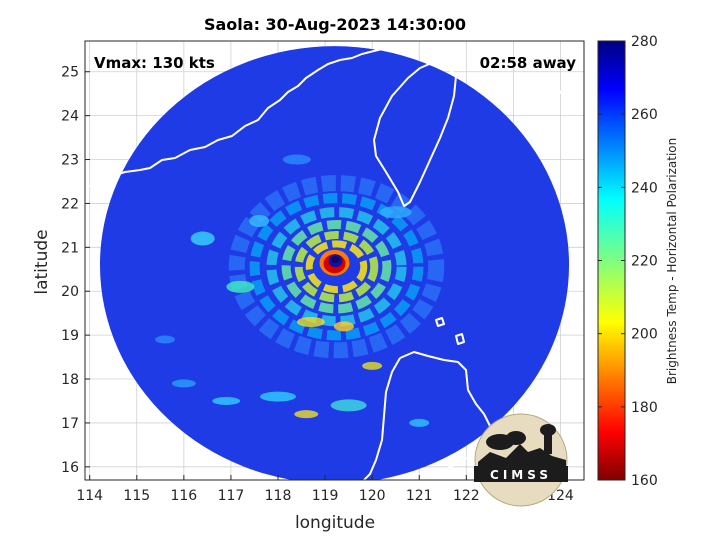  I want to click on x-tick-label: 122, so click(466, 496).